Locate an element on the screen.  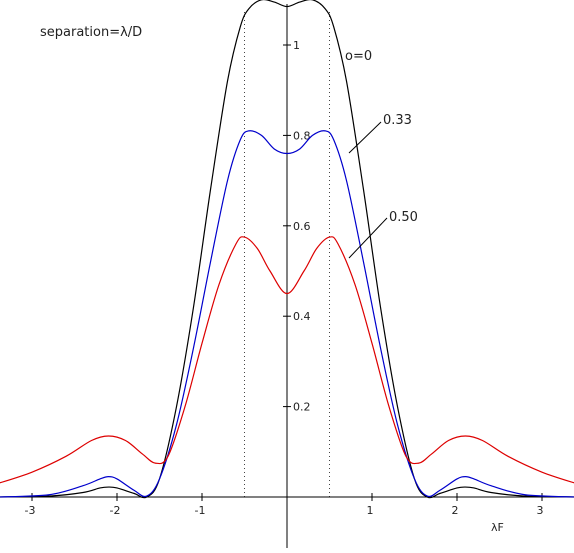
chart-title: separation=λ/D is located at coordinates (91, 32).